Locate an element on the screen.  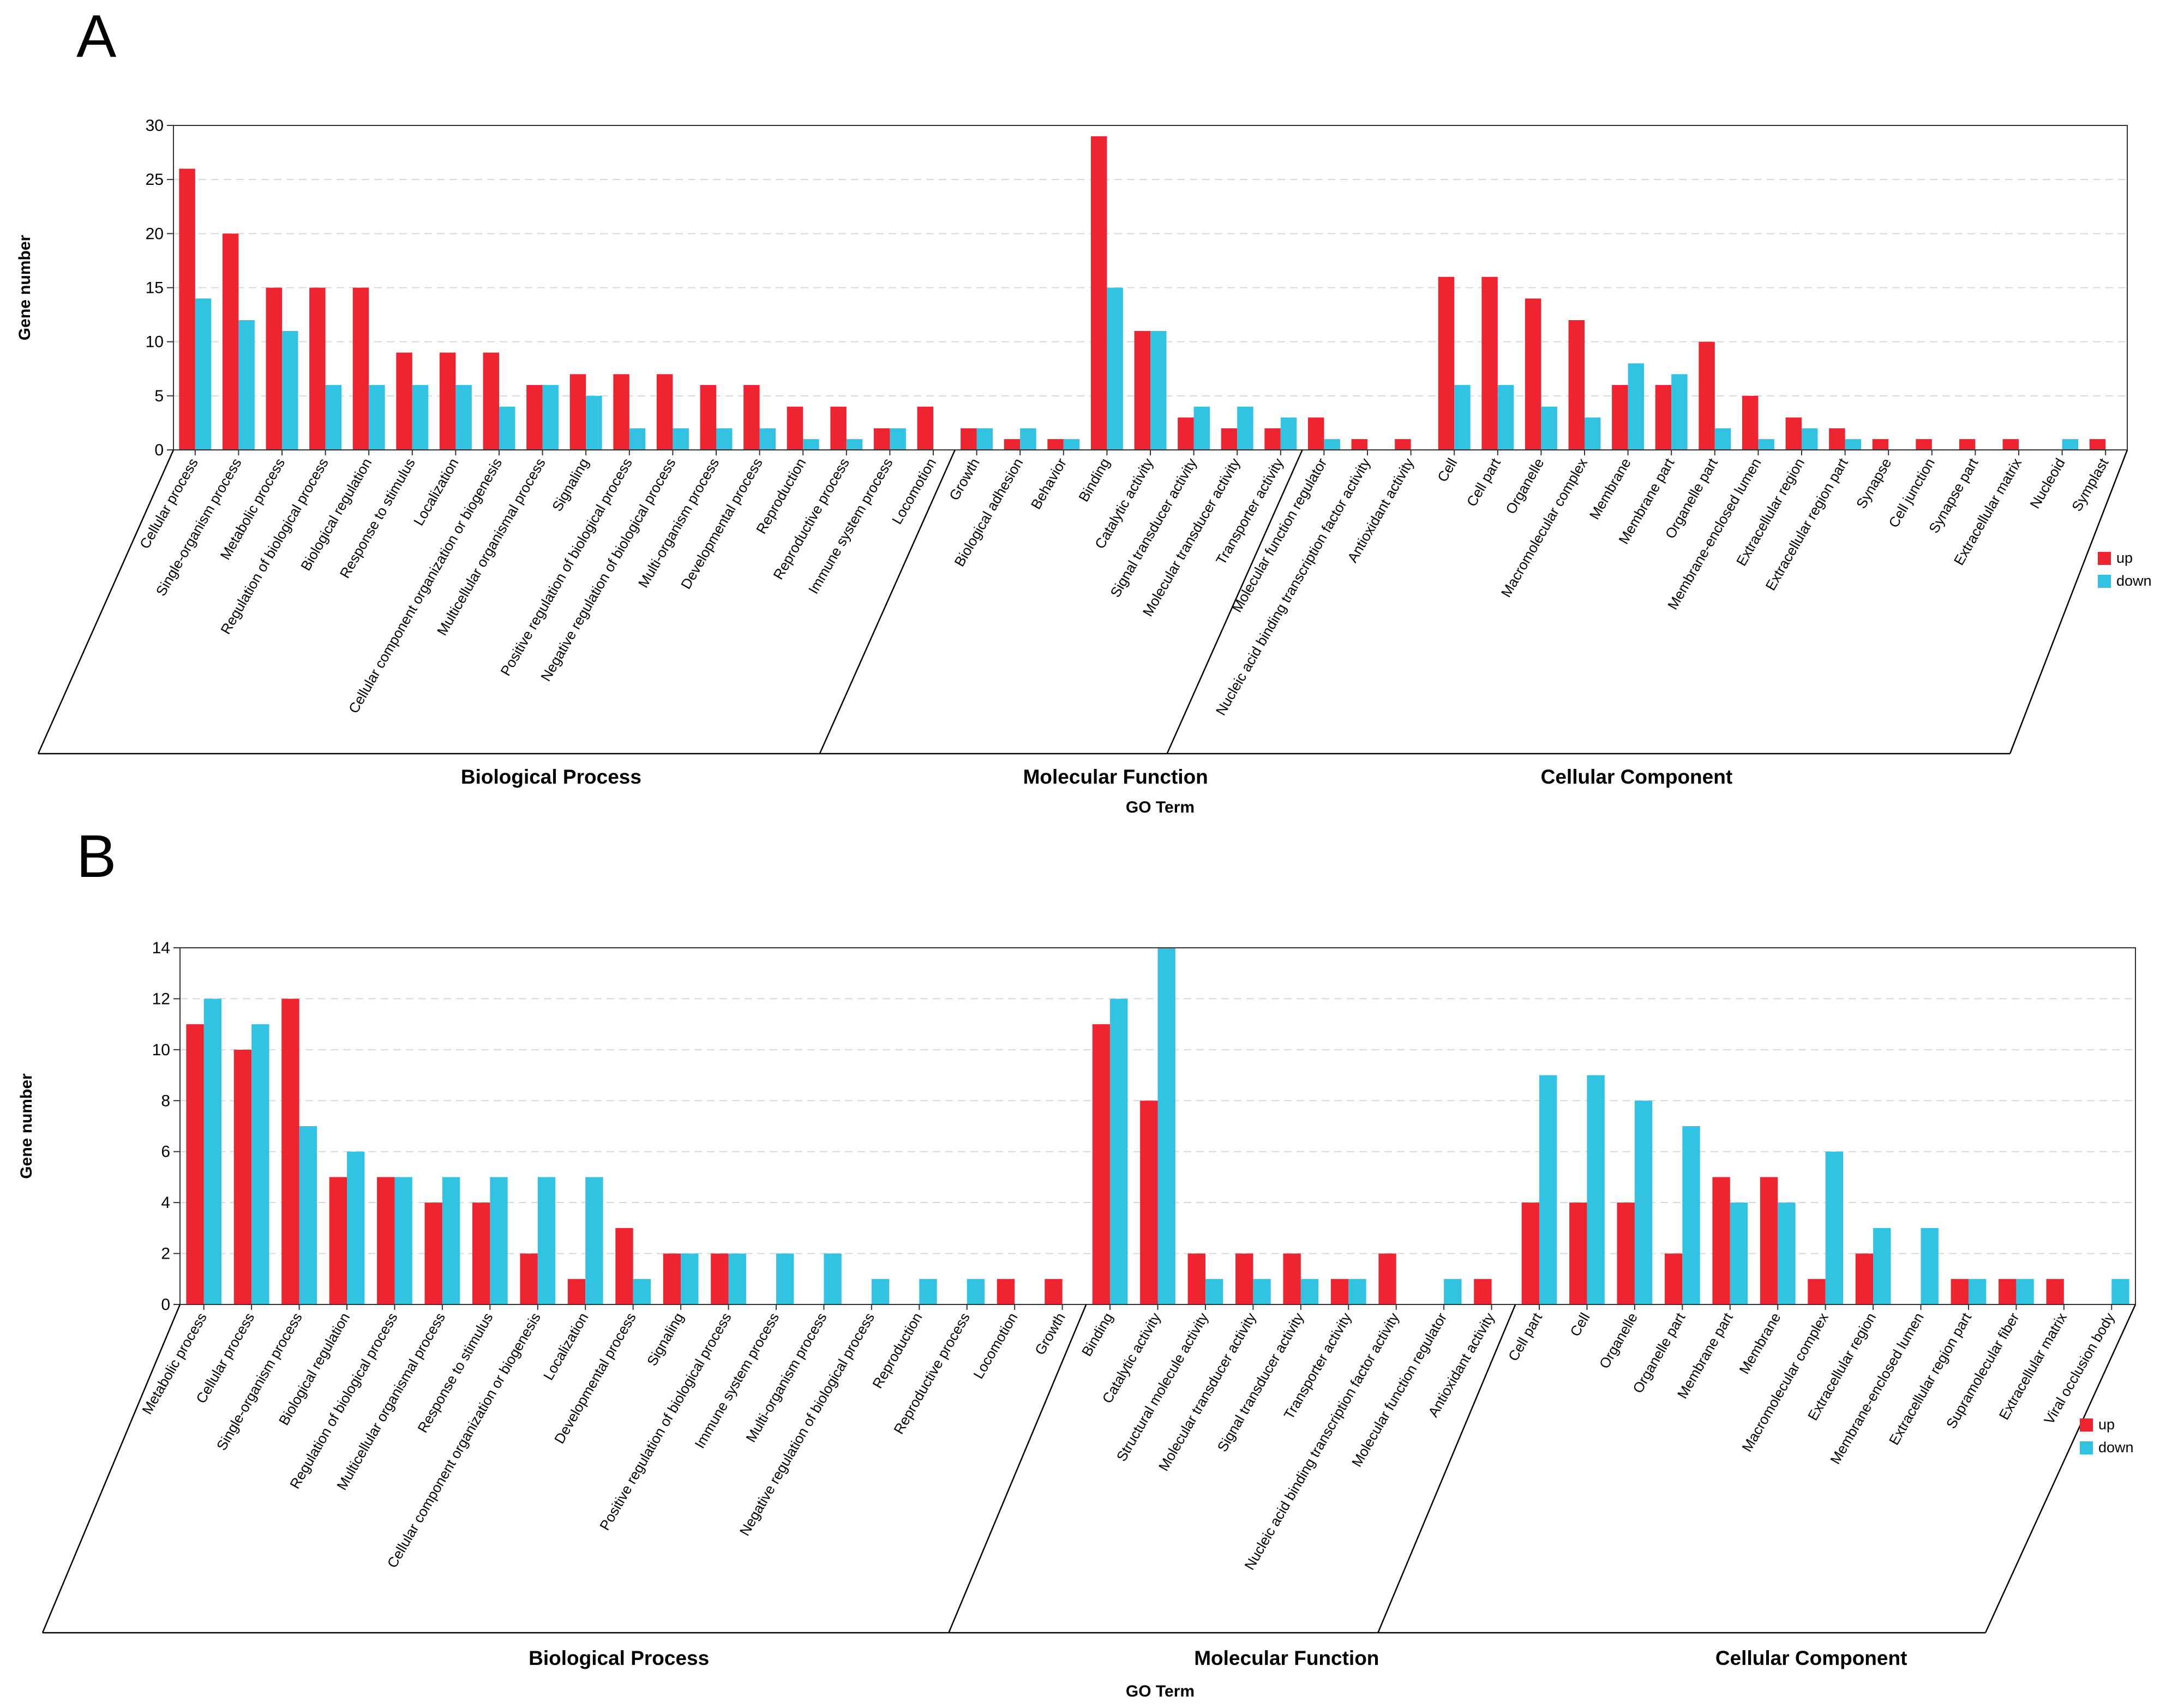
x-tick-label: Growth is located at coordinates (964, 479).